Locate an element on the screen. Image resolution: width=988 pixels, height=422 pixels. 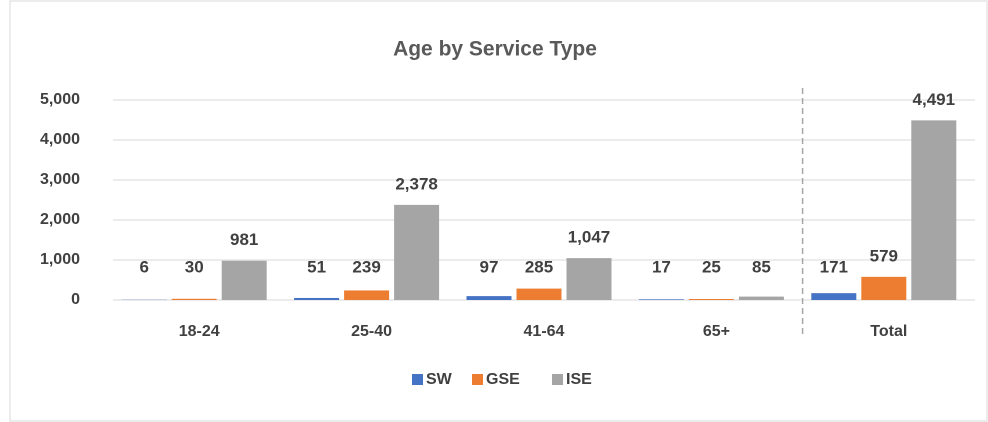
chart-title: Age by Service Type is located at coordinates (495, 49).